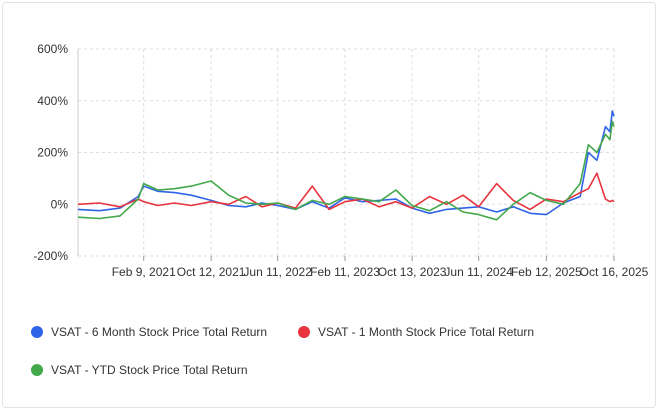  What do you see at coordinates (50, 256) in the screenshot?
I see `y-tick-label: -200%` at bounding box center [50, 256].